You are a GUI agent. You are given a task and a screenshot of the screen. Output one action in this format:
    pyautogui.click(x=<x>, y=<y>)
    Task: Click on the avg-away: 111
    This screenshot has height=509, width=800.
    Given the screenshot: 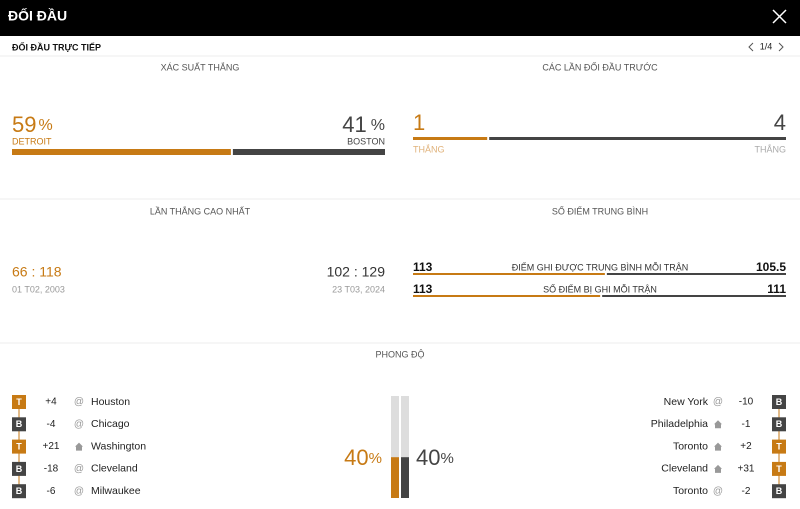 What is the action you would take?
    pyautogui.click(x=776, y=289)
    